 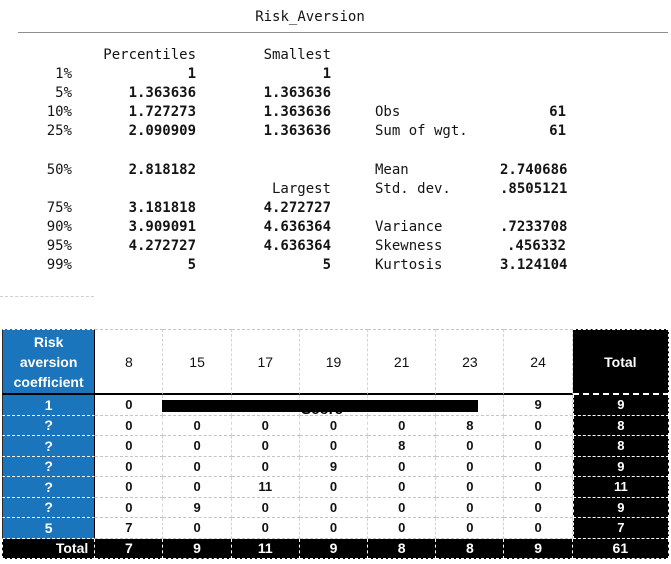 What do you see at coordinates (149, 55) in the screenshot?
I see `percentiles-header: Percentiles` at bounding box center [149, 55].